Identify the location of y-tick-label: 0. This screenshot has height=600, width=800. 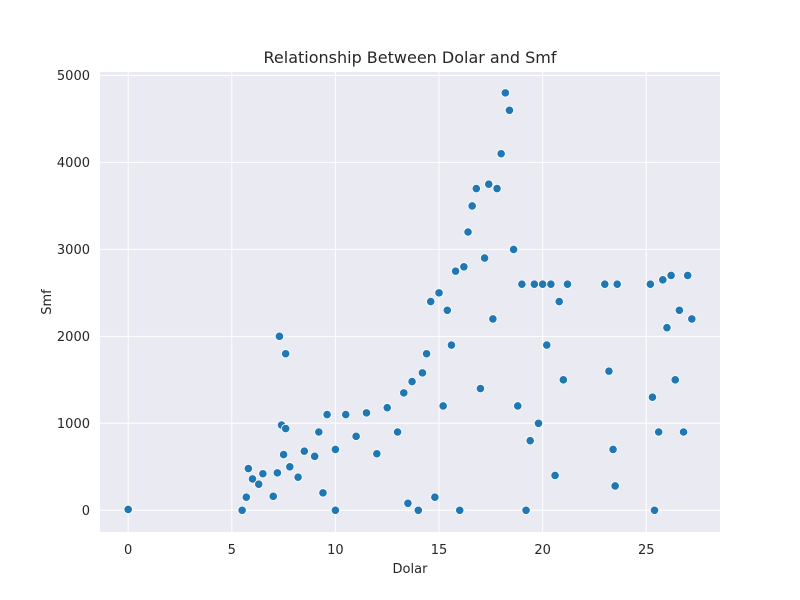
(86, 511).